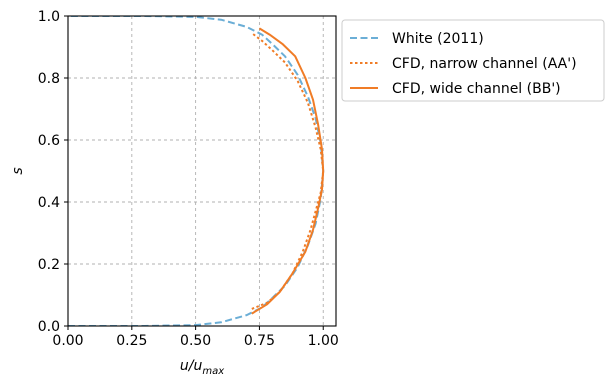 The width and height of the screenshot is (605, 378). What do you see at coordinates (49, 172) in the screenshot?
I see `y-tick-labels: 0.0 0.2 0.4 0.6 0.8 1.0` at bounding box center [49, 172].